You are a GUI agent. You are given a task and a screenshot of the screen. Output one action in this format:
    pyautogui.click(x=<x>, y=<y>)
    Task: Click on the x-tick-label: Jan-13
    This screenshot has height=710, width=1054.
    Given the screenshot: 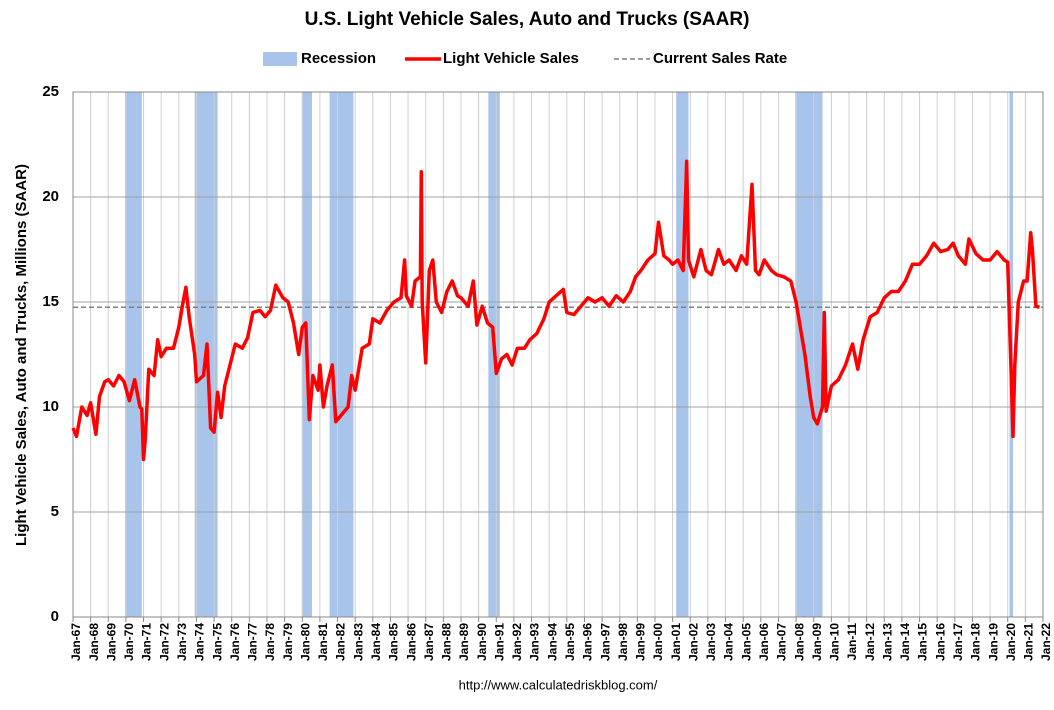 What is the action you would take?
    pyautogui.click(x=887, y=642)
    